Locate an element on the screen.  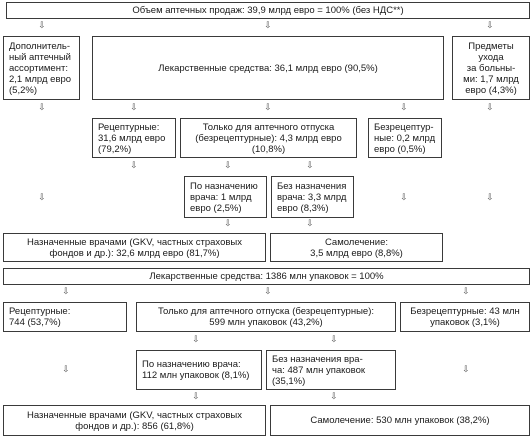
rx-value-label: Рецептурные: 31,6 млрд евро (79,2%) is located at coordinates (132, 138).